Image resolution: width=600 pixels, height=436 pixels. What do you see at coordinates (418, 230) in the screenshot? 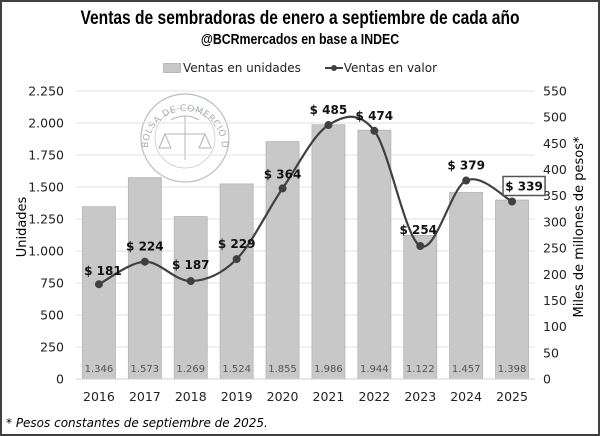
I see `value-label: $ 254` at bounding box center [418, 230].